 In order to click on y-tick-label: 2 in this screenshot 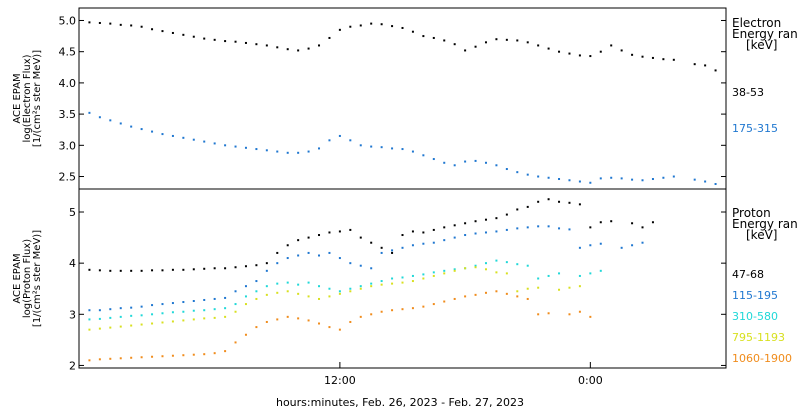, I will do `click(72, 365)`.